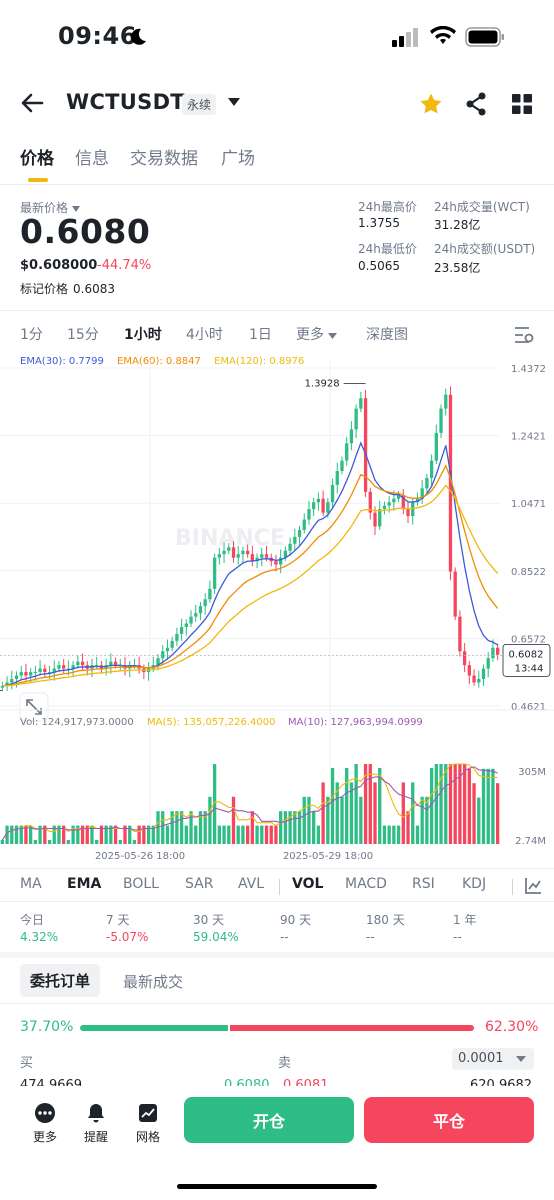 The height and width of the screenshot is (1200, 554). What do you see at coordinates (45, 1123) in the screenshot?
I see `more-button: 更多` at bounding box center [45, 1123].